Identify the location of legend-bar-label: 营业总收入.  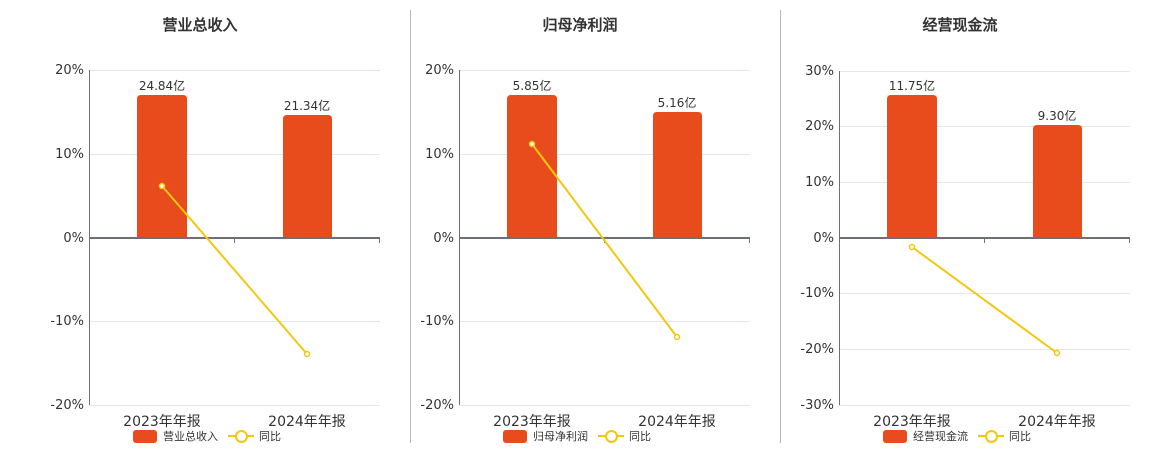
(190, 436).